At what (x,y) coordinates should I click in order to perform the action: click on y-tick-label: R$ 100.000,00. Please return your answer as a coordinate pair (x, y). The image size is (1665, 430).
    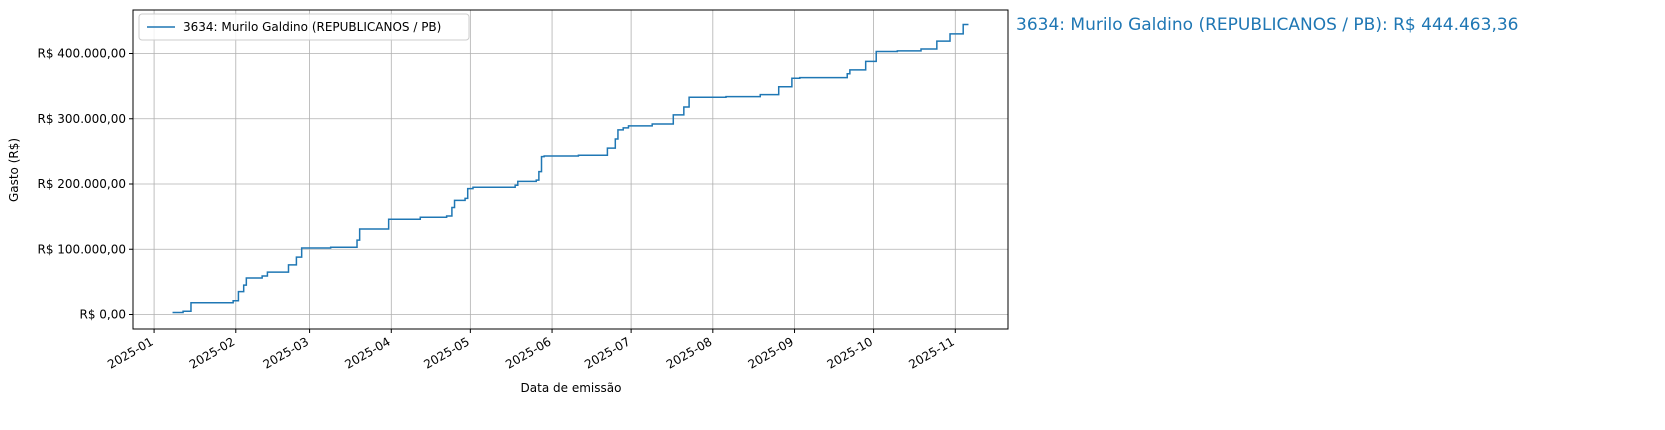
    Looking at the image, I should click on (82, 249).